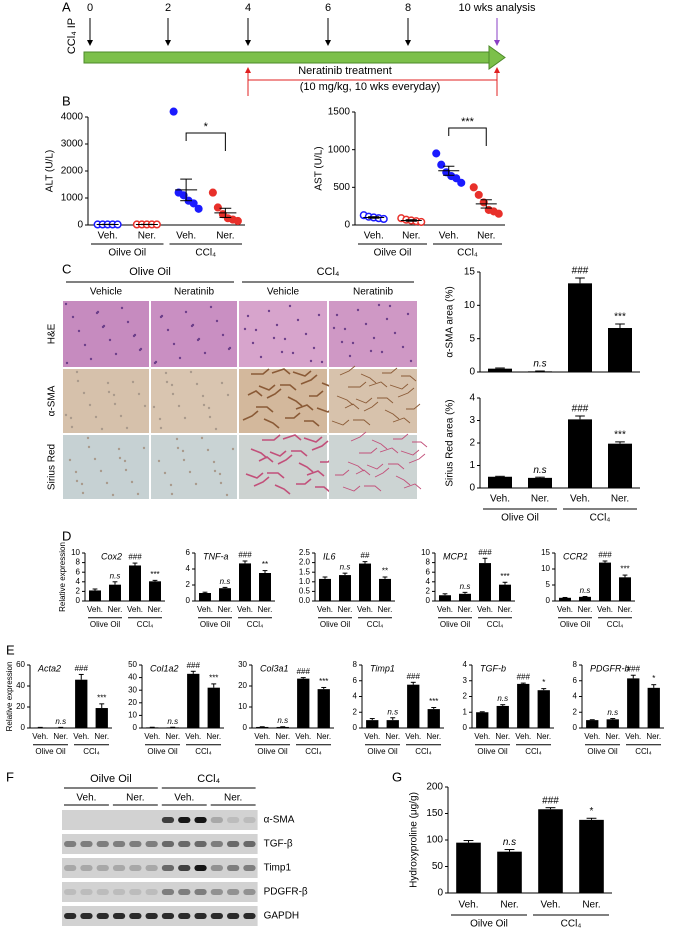  I want to click on protein-label: TGF-β, so click(278, 844).